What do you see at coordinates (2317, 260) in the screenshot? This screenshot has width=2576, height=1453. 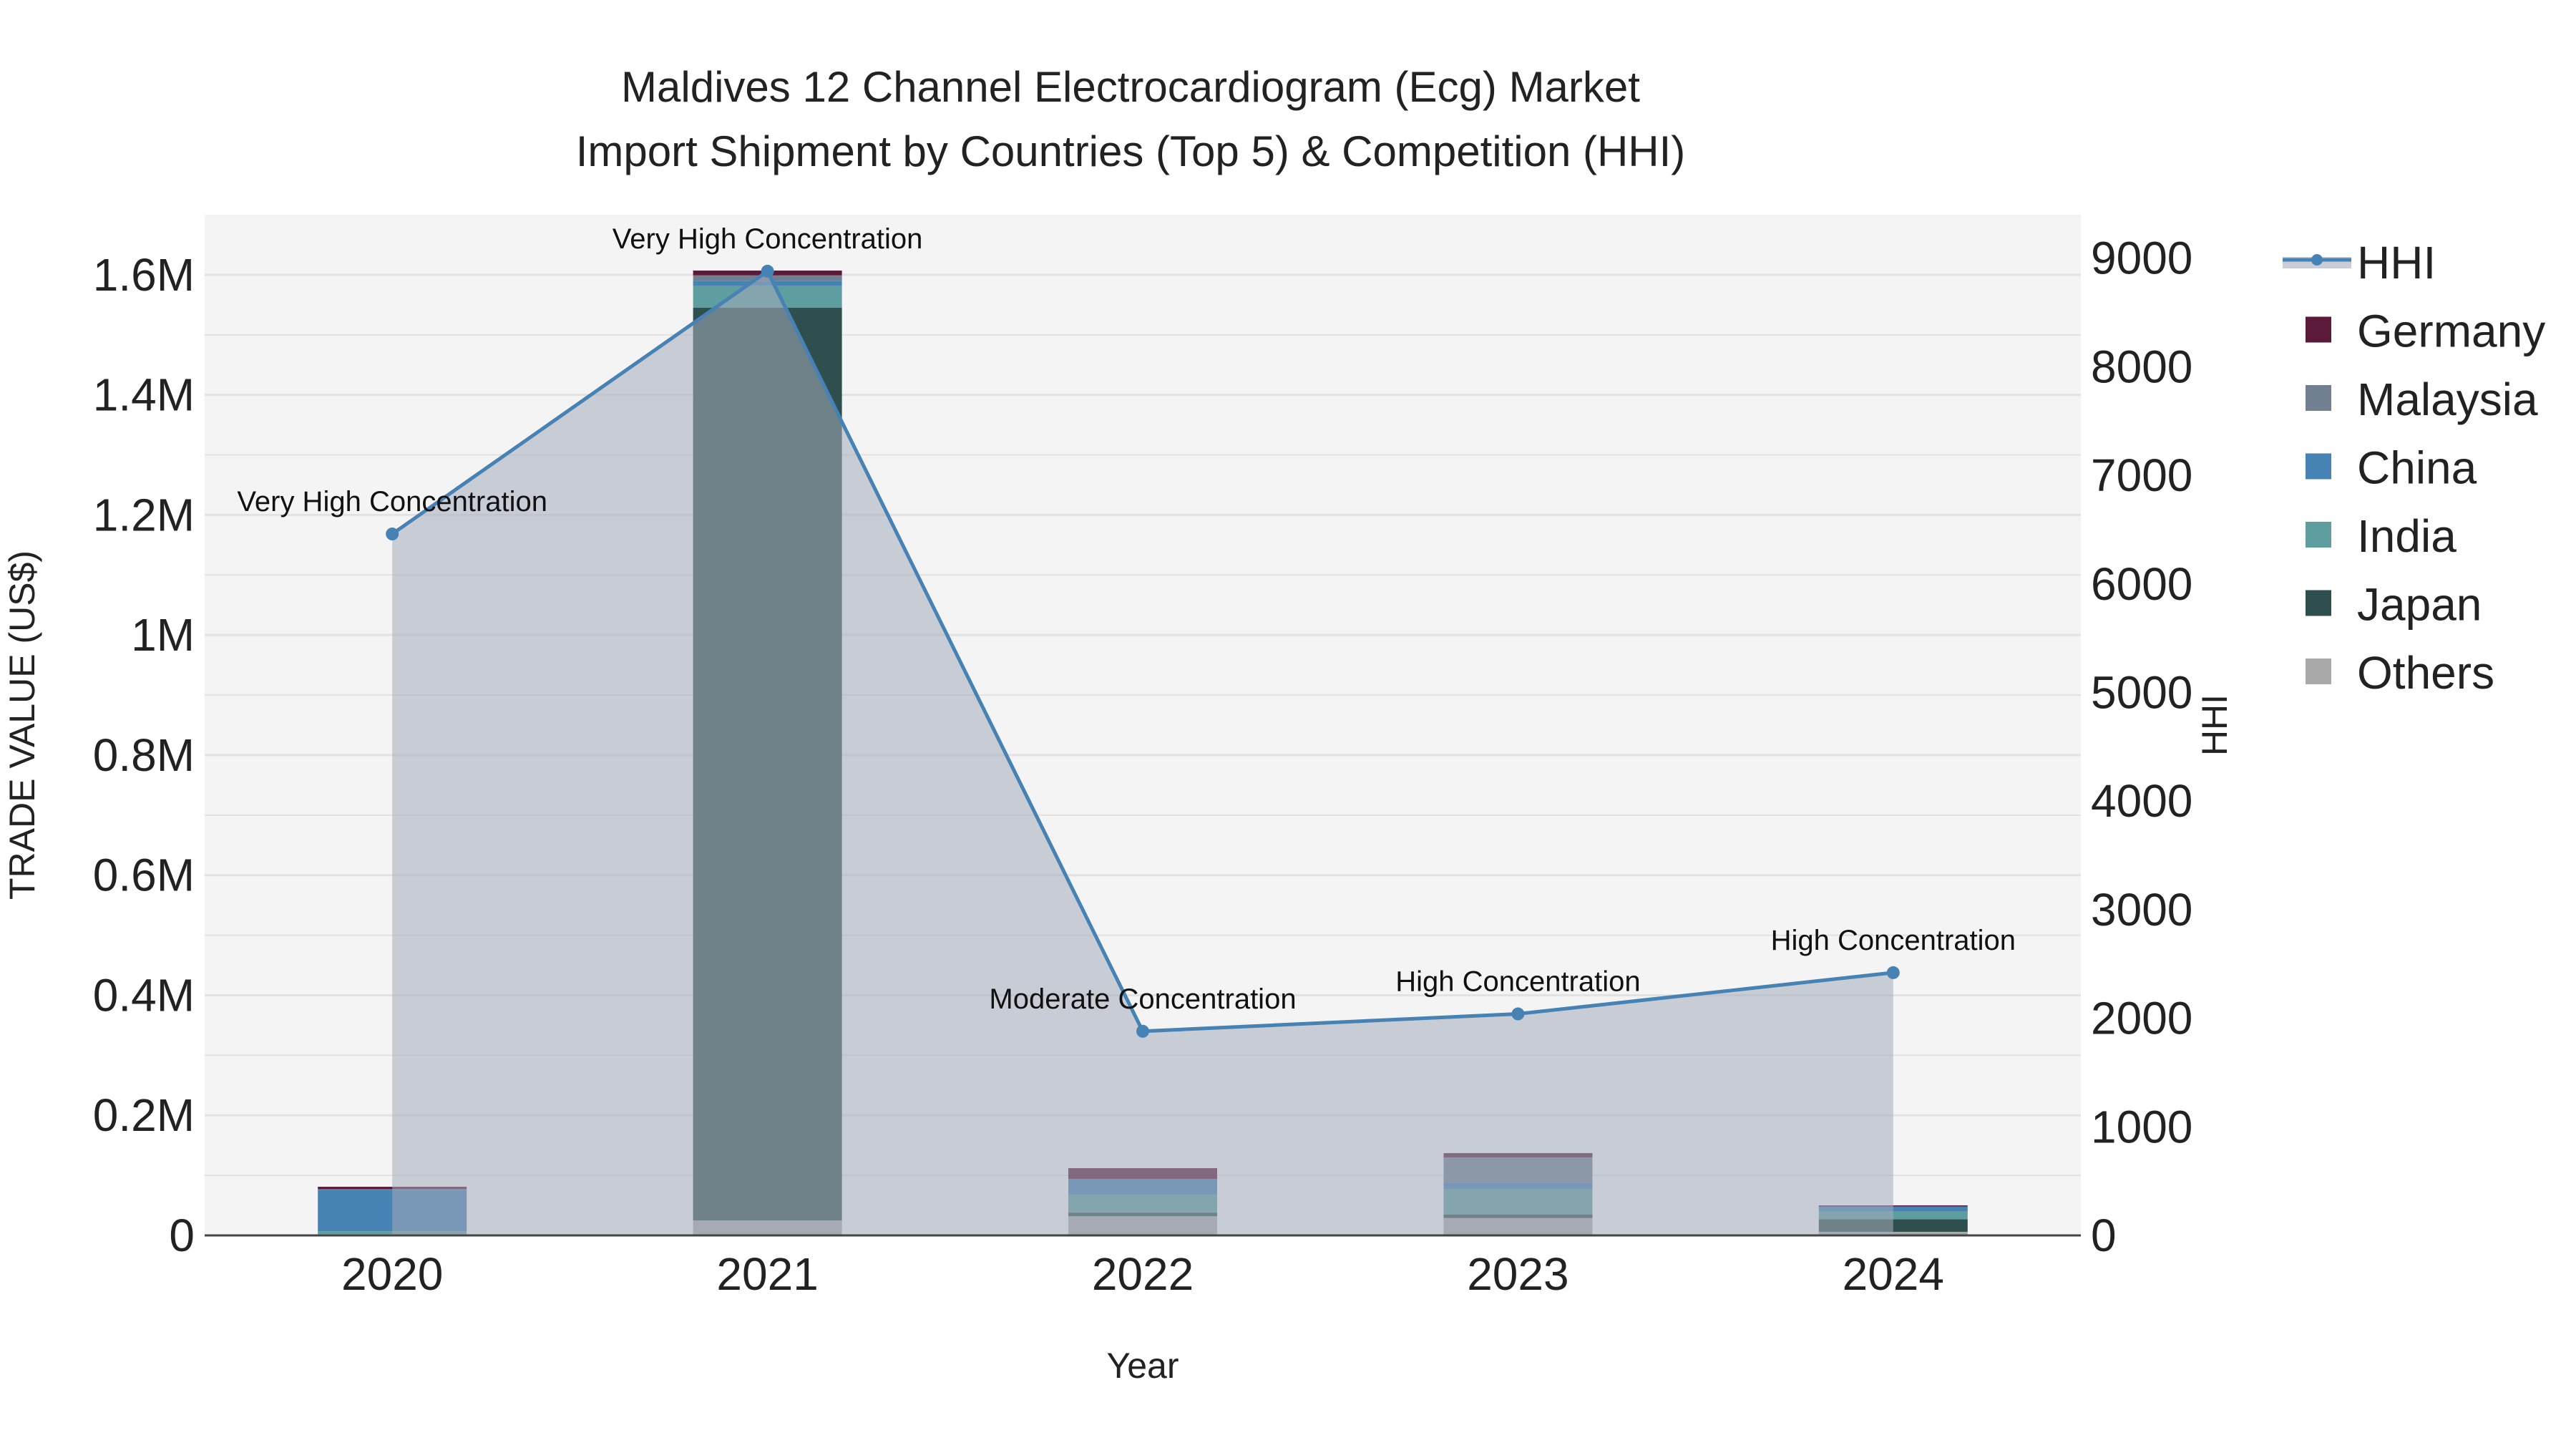 I see `legend-hhi-marker-icon` at bounding box center [2317, 260].